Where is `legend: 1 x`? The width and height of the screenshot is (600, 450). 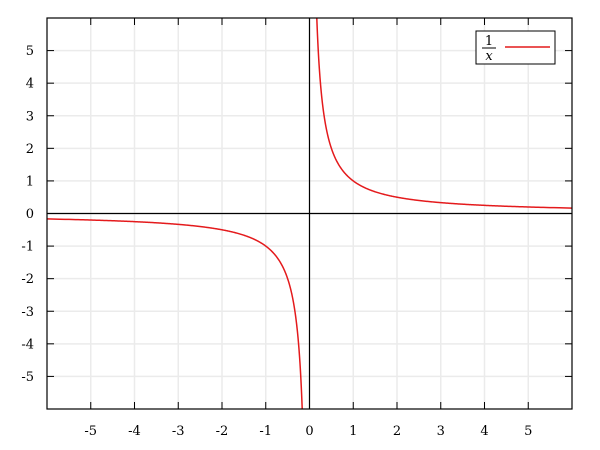 legend: 1 x is located at coordinates (515, 47).